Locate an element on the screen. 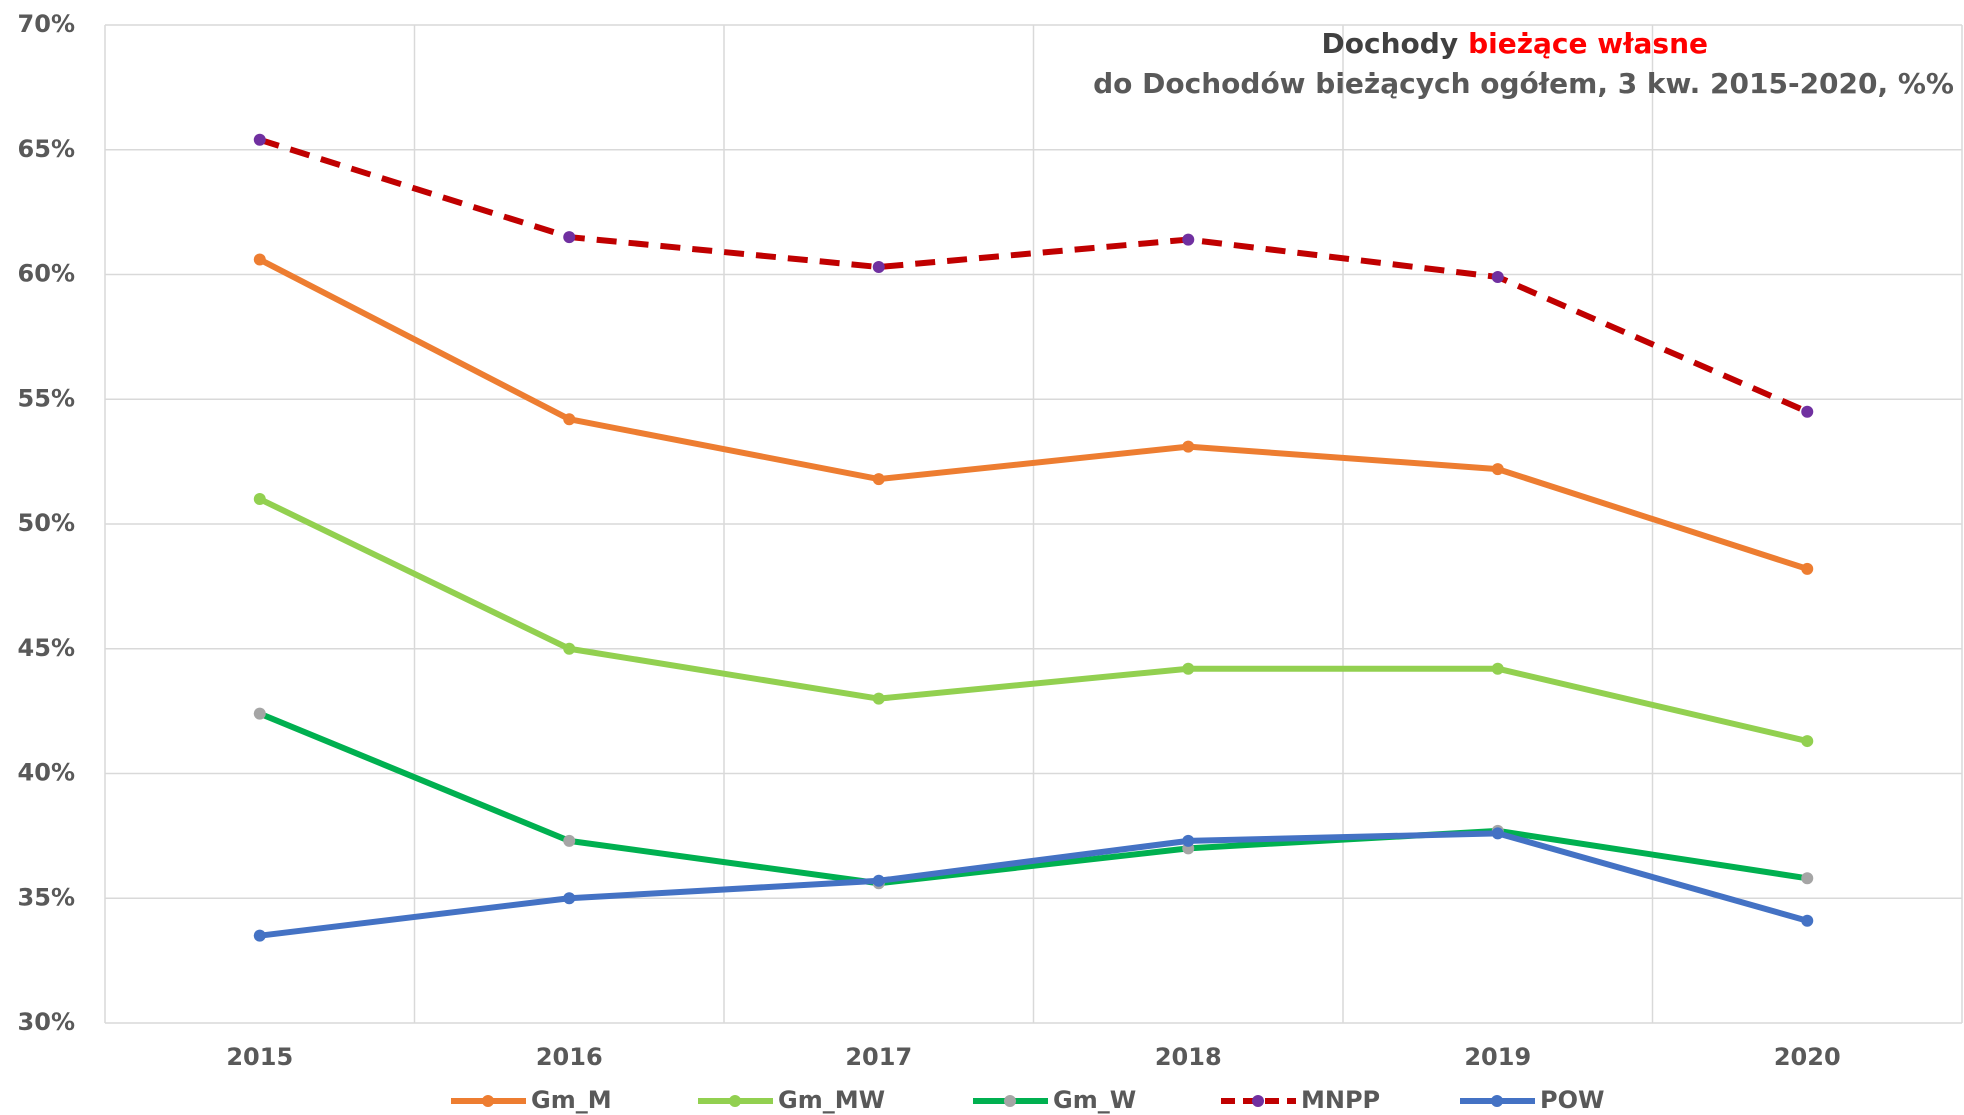 The height and width of the screenshot is (1115, 1964). x-tick-label: 2020 is located at coordinates (1807, 1057).